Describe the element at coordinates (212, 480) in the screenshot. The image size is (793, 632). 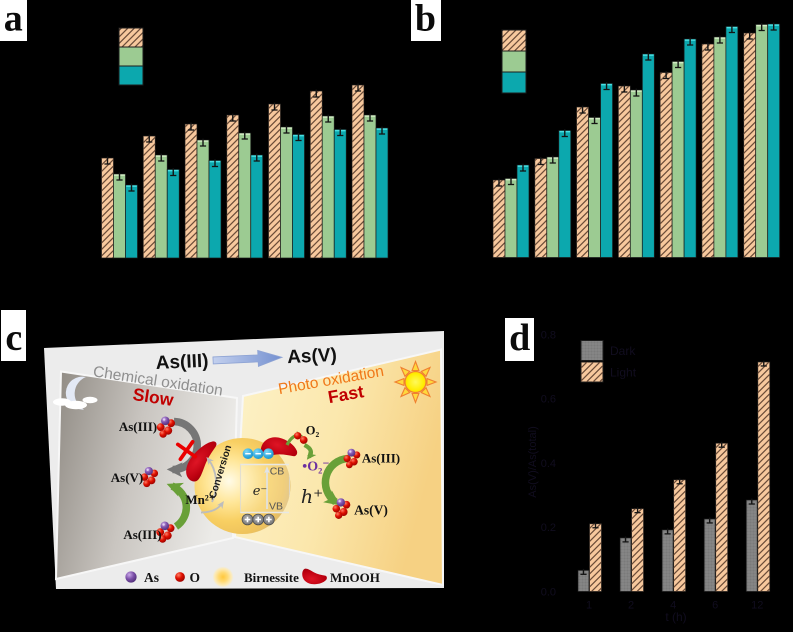
I see `conversion-arrow` at that location.